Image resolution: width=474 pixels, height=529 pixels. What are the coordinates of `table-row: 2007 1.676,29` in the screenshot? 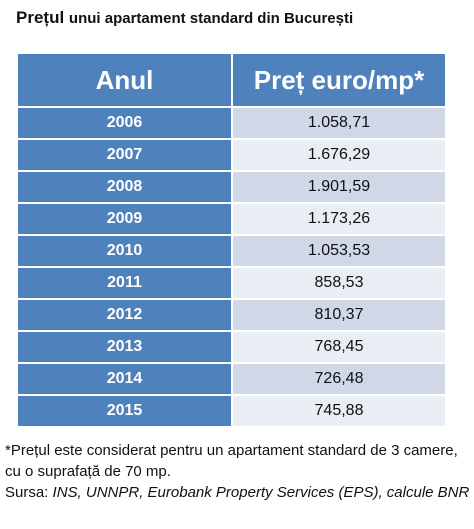 It's located at (231, 154).